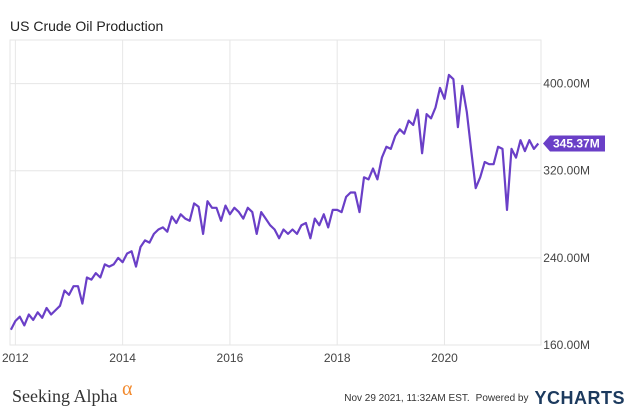 This screenshot has width=635, height=417. I want to click on brand-name: Seeking Alpha, so click(65, 396).